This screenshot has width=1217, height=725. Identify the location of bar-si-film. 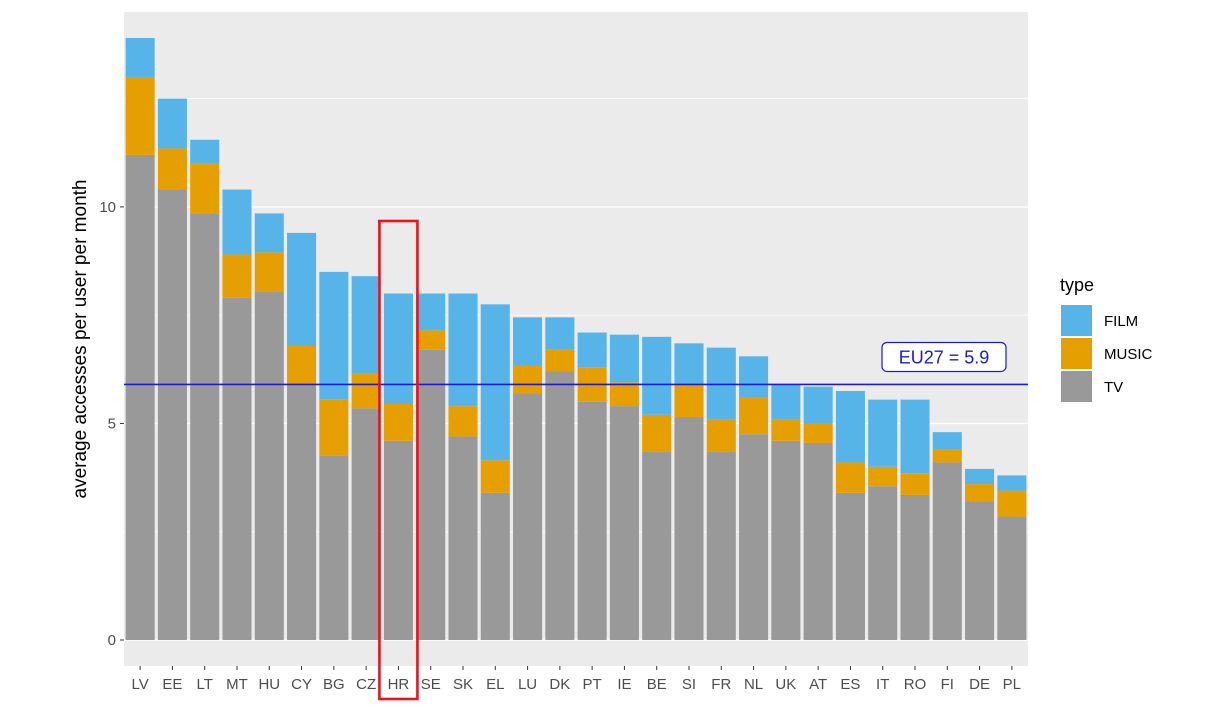
(689, 364).